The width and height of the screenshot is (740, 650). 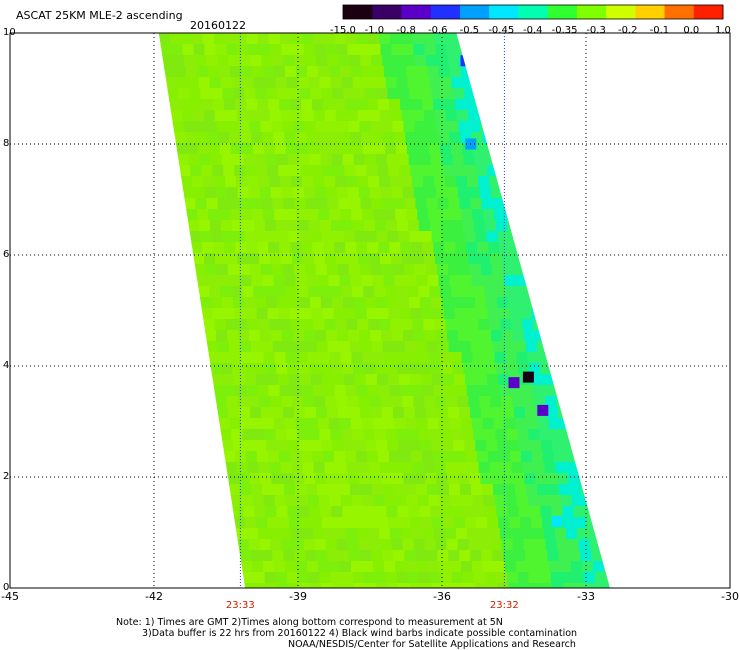 What do you see at coordinates (154, 596) in the screenshot?
I see `x-tick-label: -42` at bounding box center [154, 596].